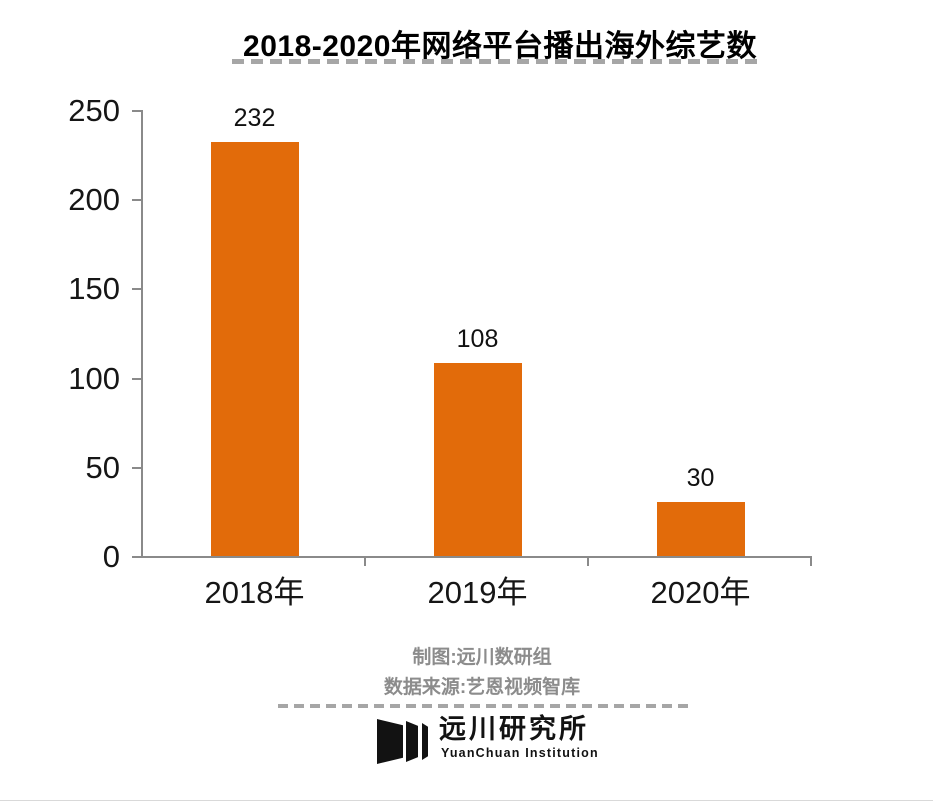 The width and height of the screenshot is (933, 801). I want to click on logo-name-en: YuanChuan Institution, so click(520, 753).